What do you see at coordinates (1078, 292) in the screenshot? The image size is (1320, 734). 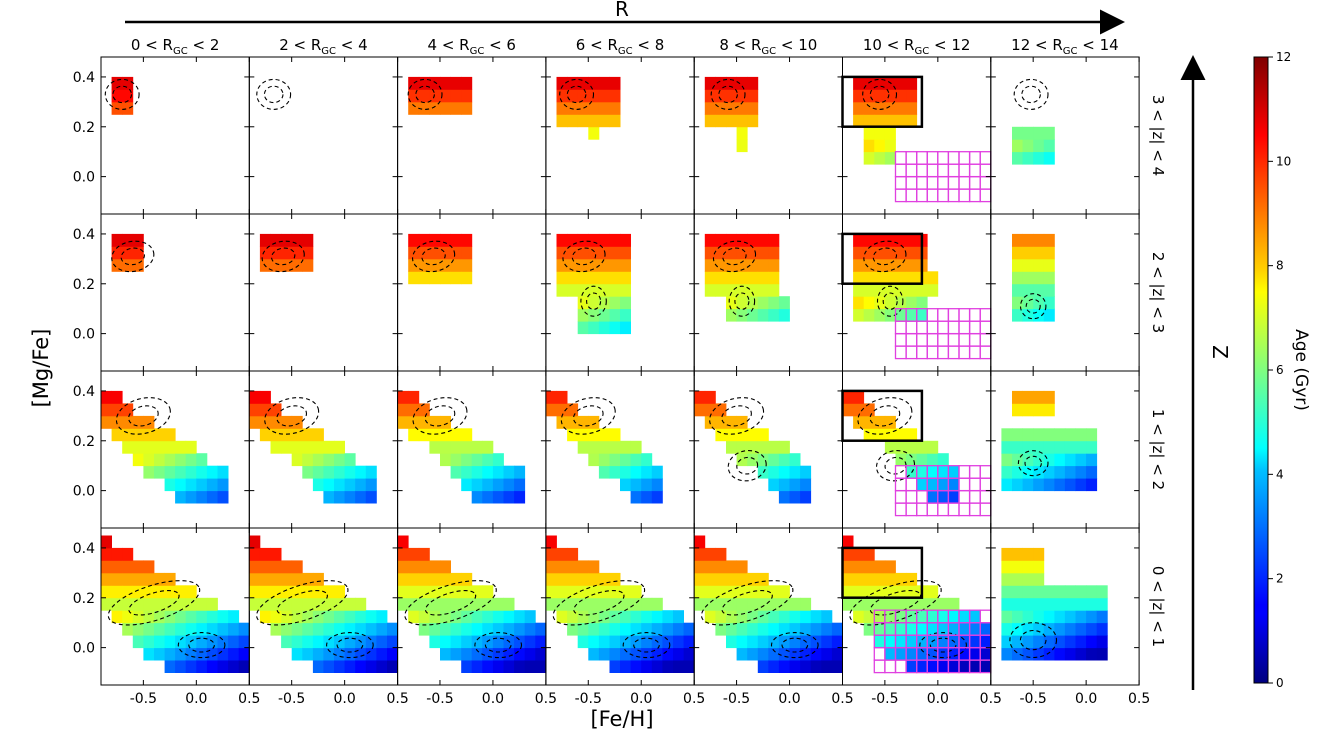 I see `panel: 2 < |z| < 3` at bounding box center [1078, 292].